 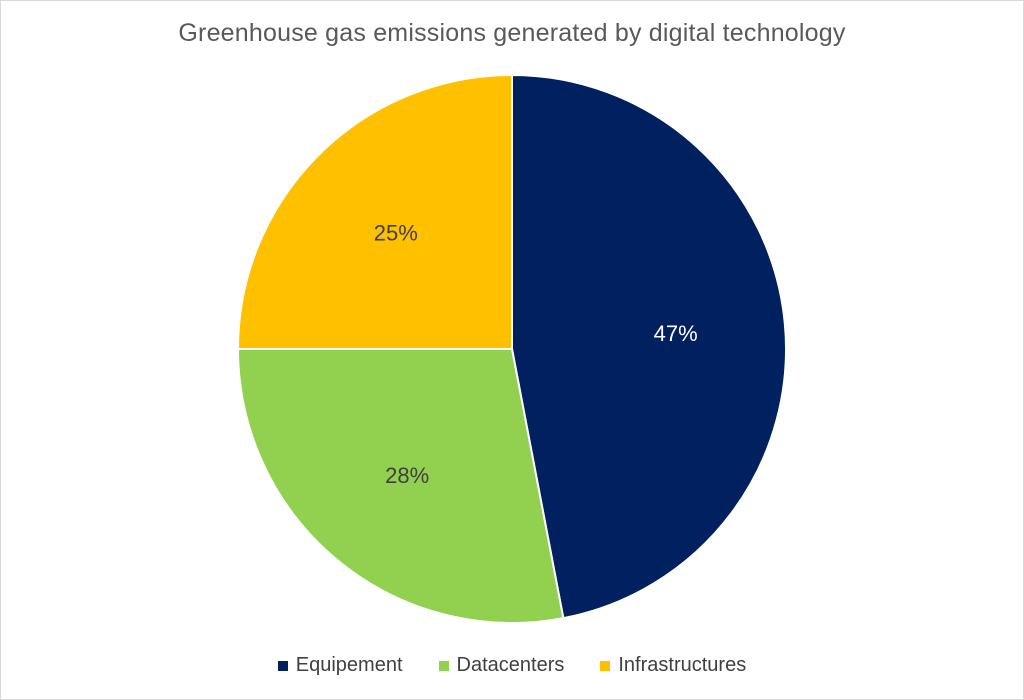 I want to click on legend-label-datacenters: Datacenters, so click(x=510, y=665).